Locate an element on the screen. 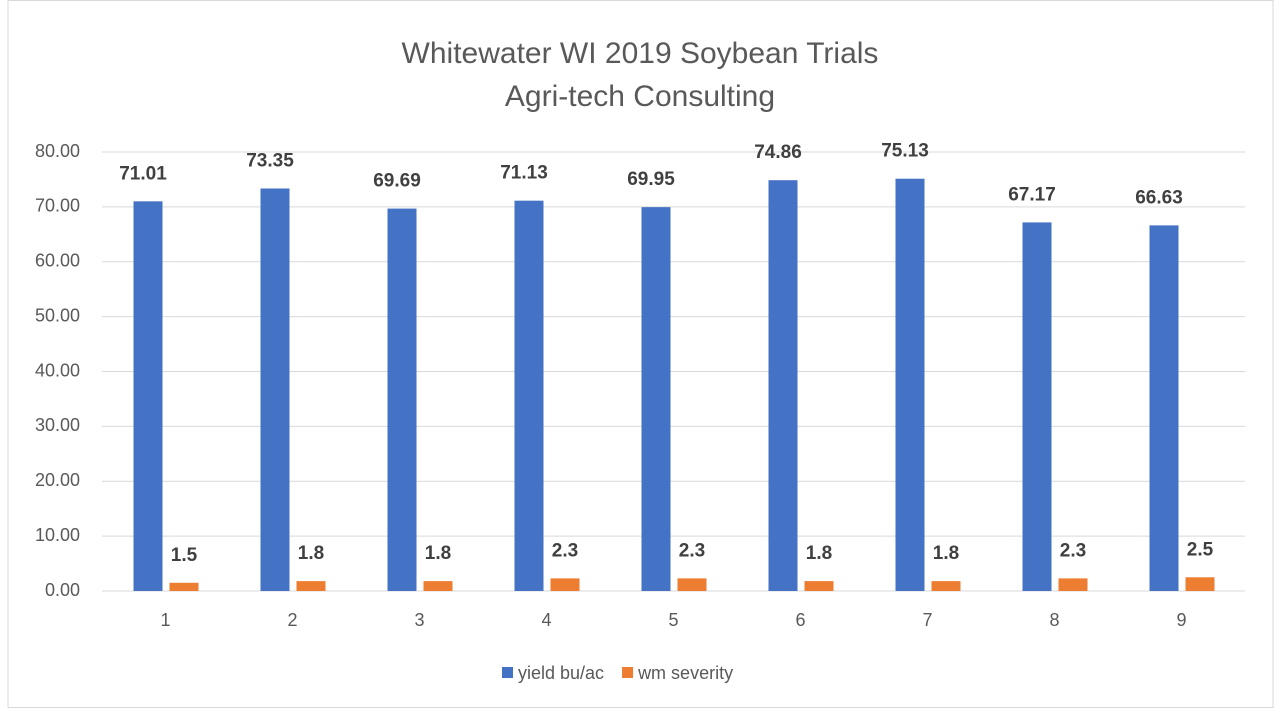 Image resolution: width=1274 pixels, height=709 pixels. data-label: 69.95 is located at coordinates (651, 179).